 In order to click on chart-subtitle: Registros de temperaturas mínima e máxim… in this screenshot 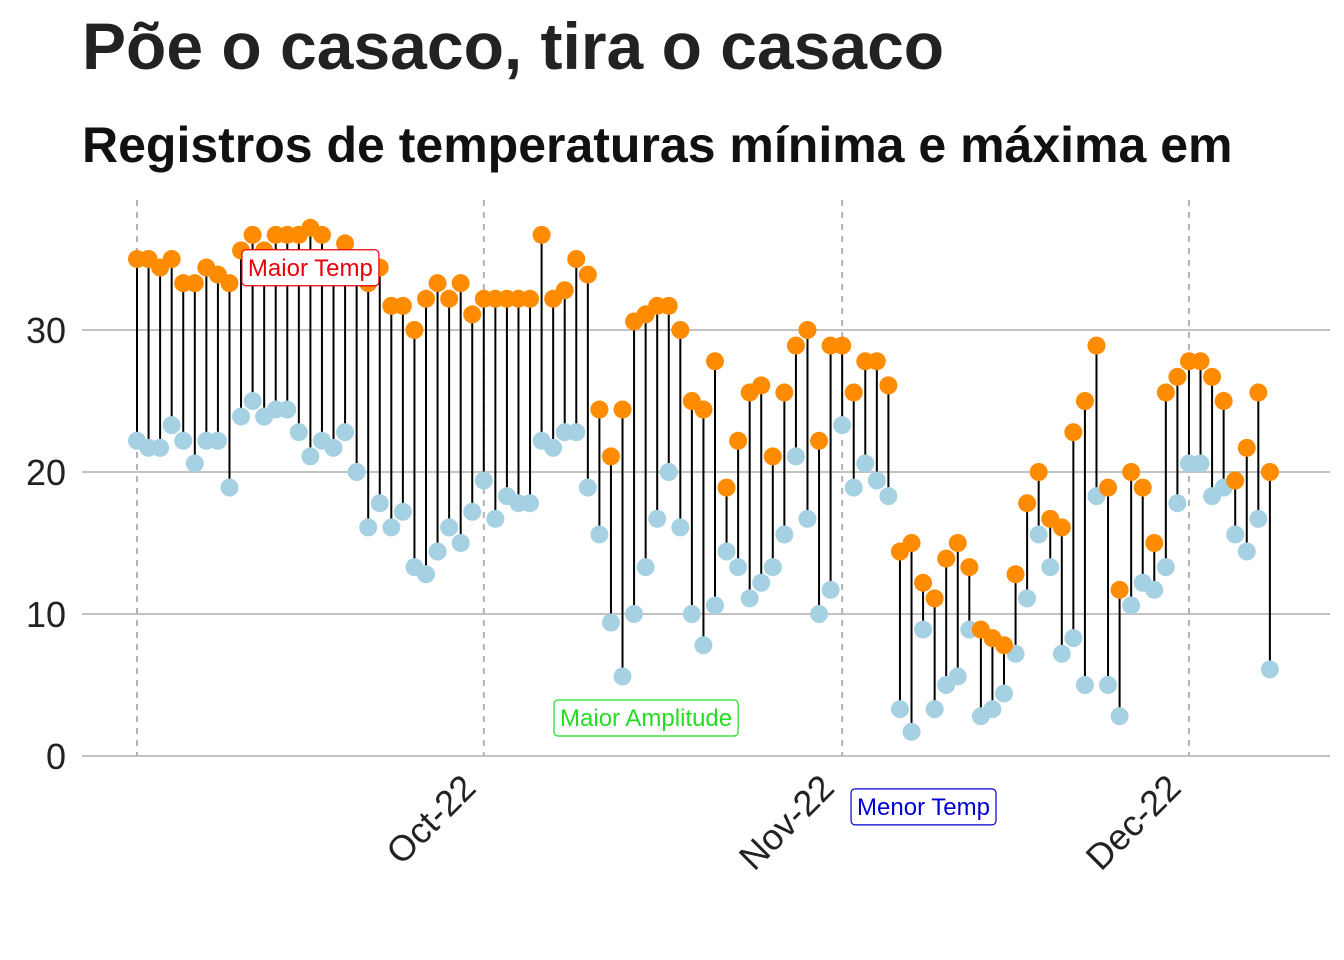, I will do `click(657, 145)`.